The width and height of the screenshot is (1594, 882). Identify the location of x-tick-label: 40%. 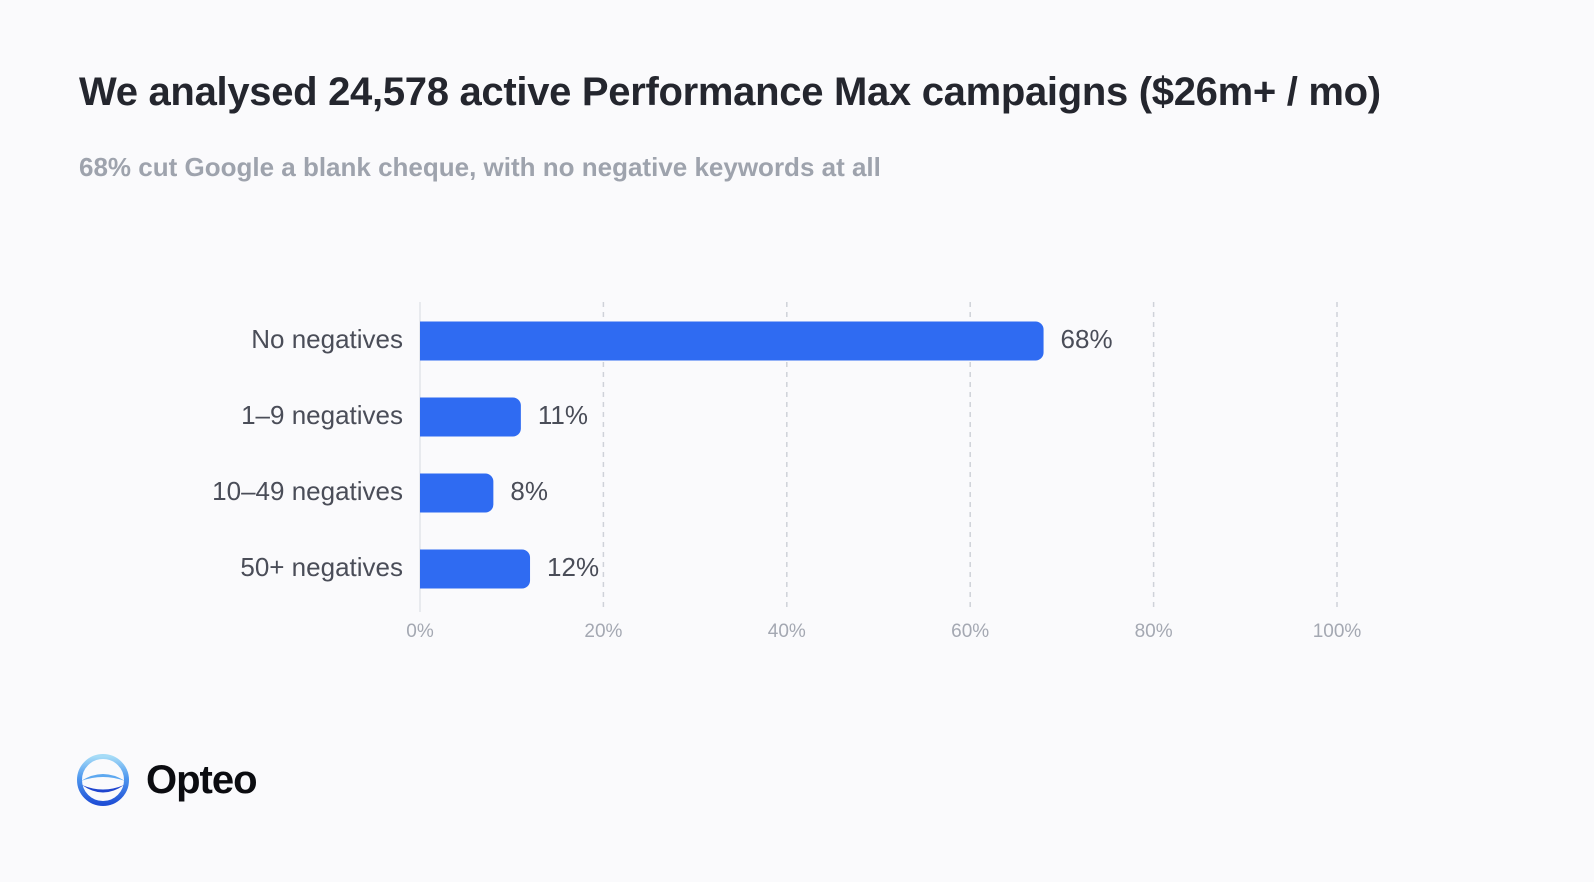
(787, 631).